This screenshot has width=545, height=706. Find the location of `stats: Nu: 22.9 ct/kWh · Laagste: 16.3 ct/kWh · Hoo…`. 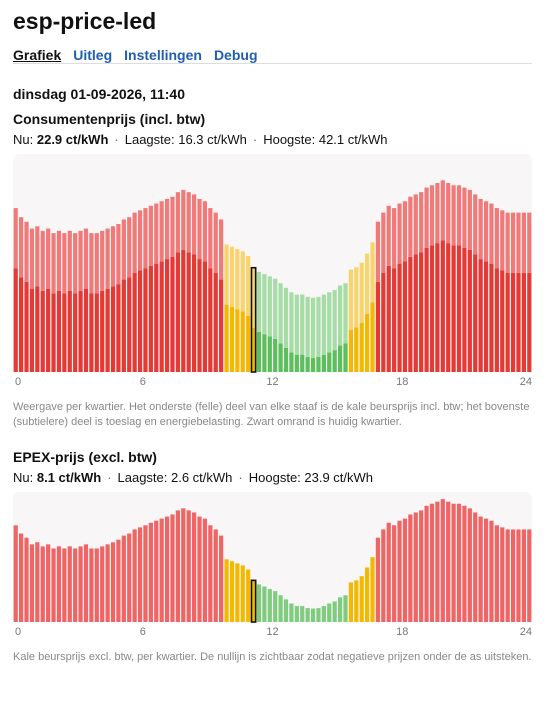

stats: Nu: 22.9 ct/kWh · Laagste: 16.3 ct/kWh · Hoo… is located at coordinates (272, 143).